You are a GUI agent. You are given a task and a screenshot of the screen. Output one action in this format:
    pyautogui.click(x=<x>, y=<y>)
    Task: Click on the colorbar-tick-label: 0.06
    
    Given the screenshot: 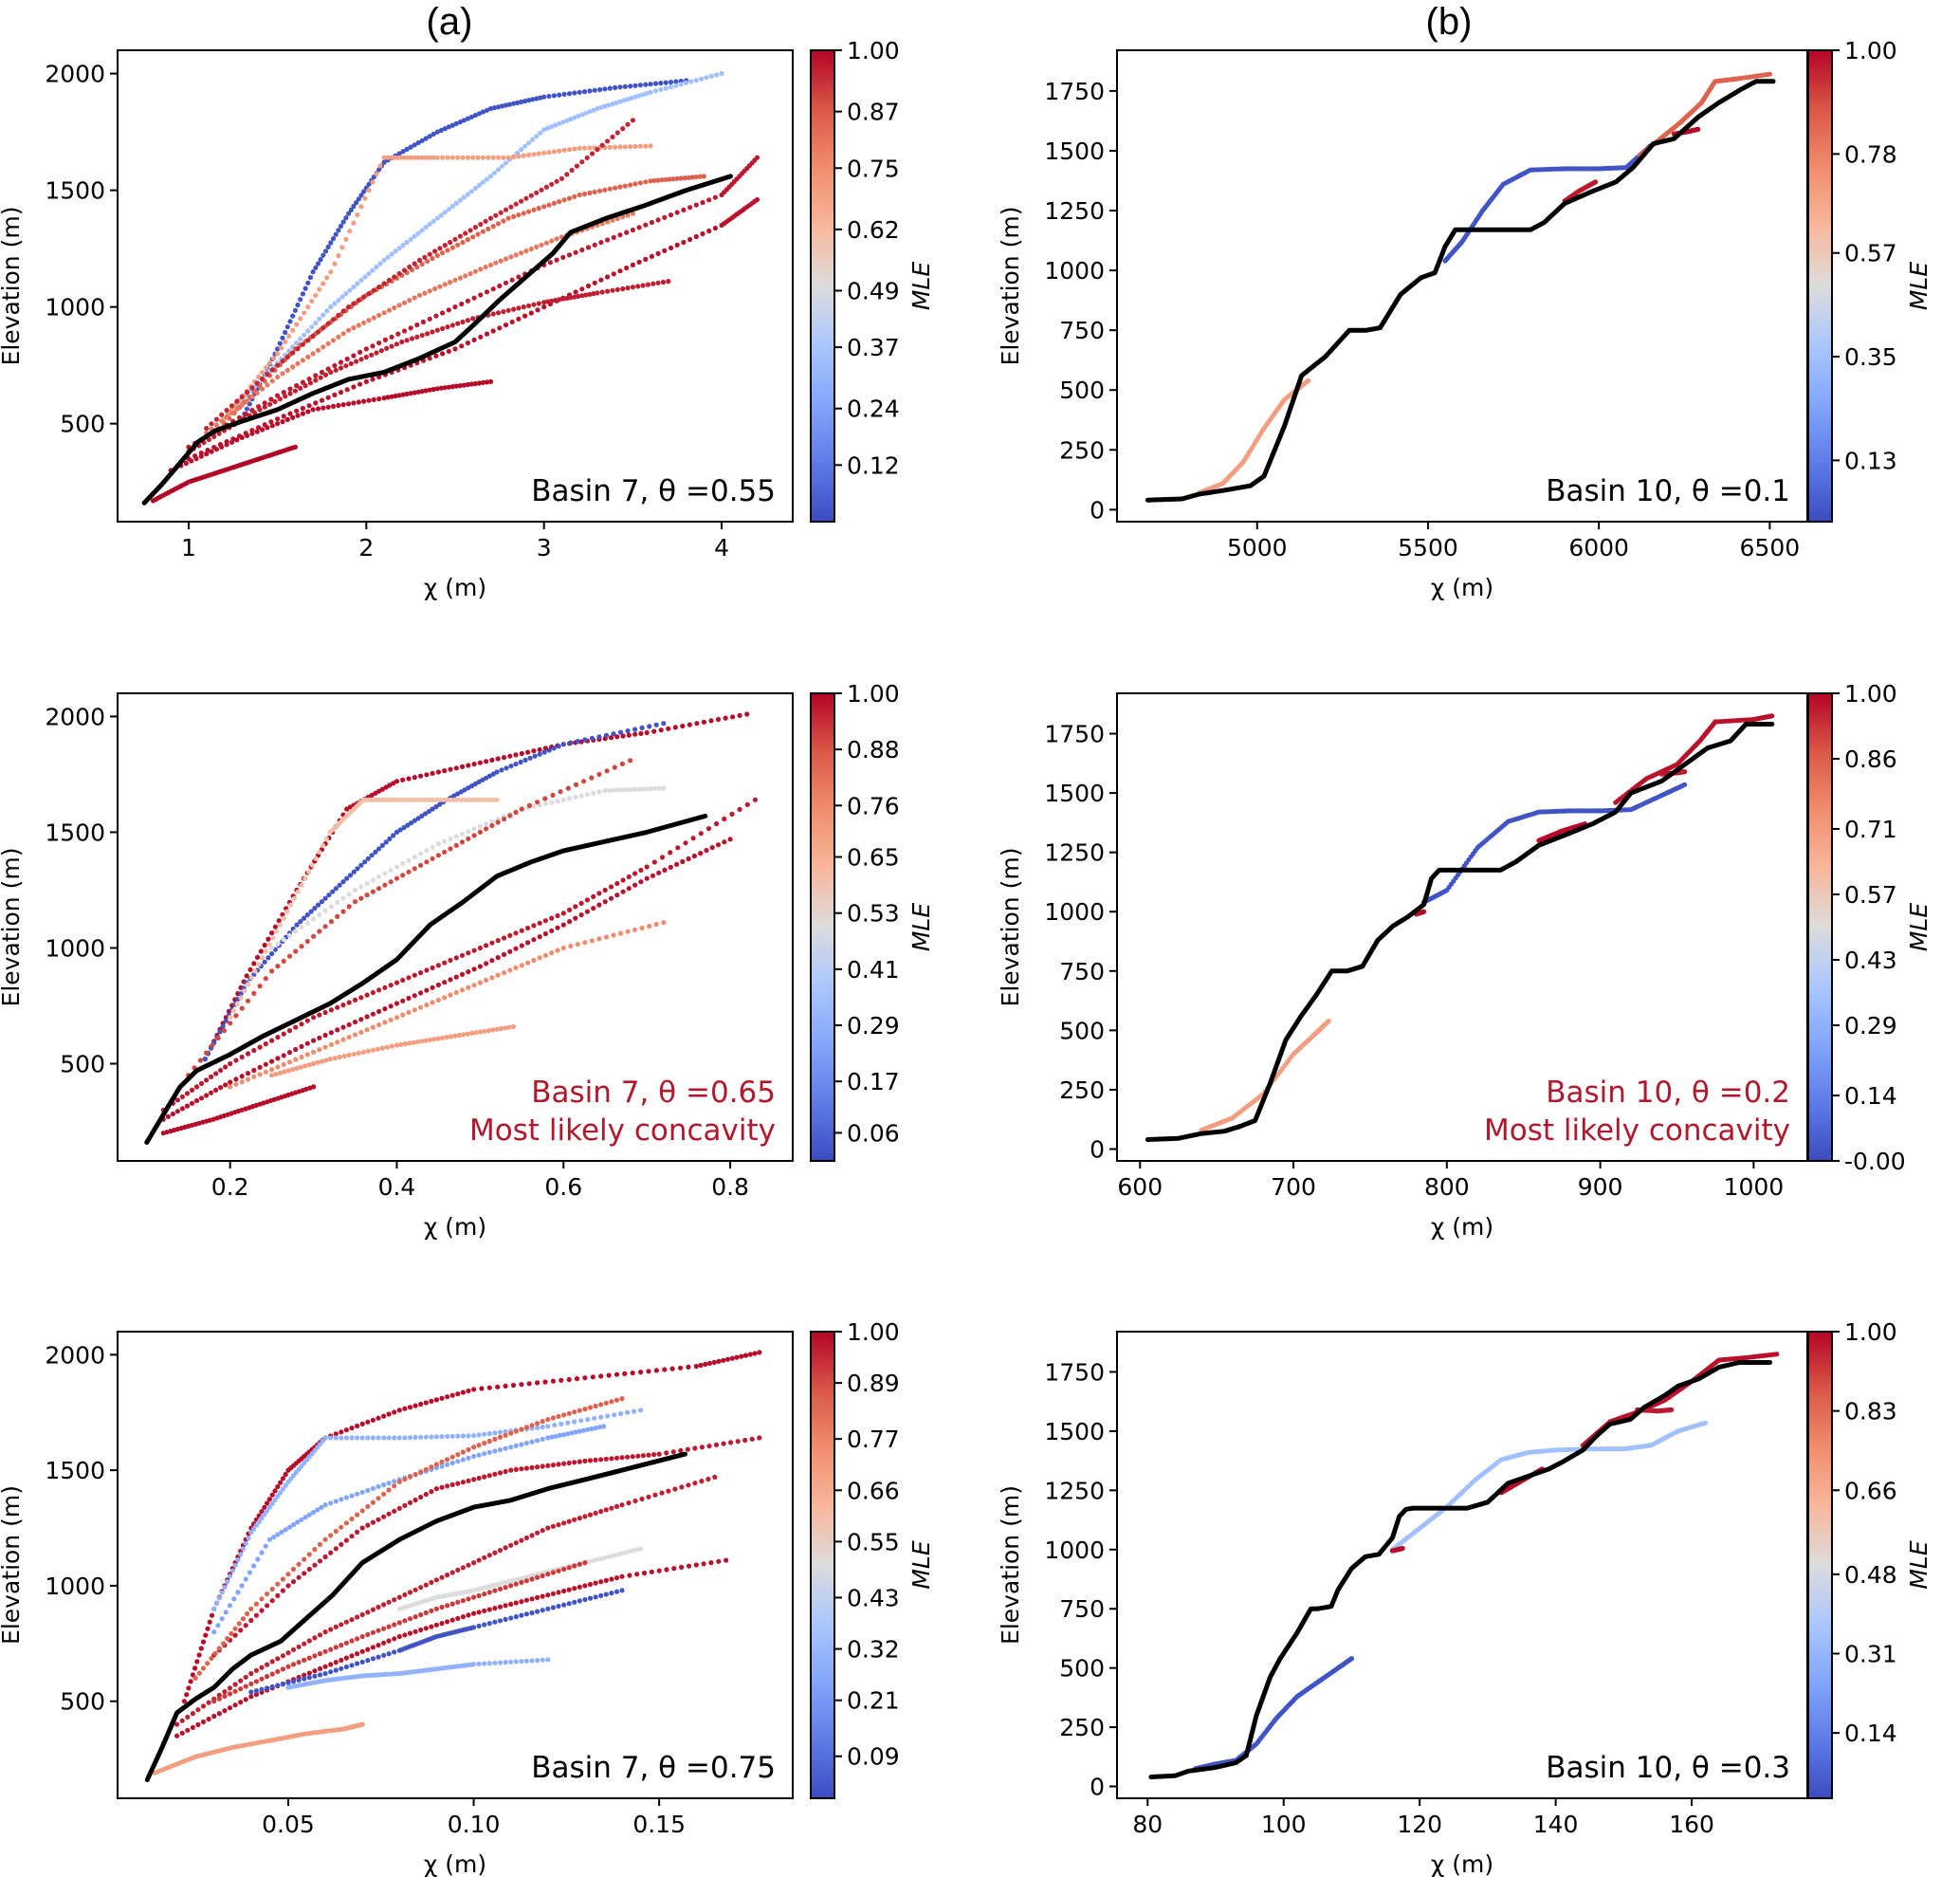 What is the action you would take?
    pyautogui.click(x=873, y=1133)
    